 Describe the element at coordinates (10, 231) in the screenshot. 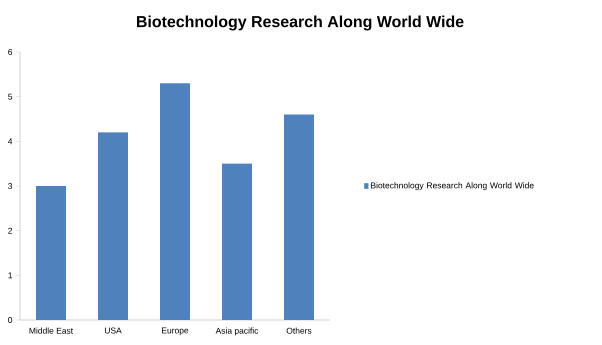

I see `y-tick-label: 2` at that location.